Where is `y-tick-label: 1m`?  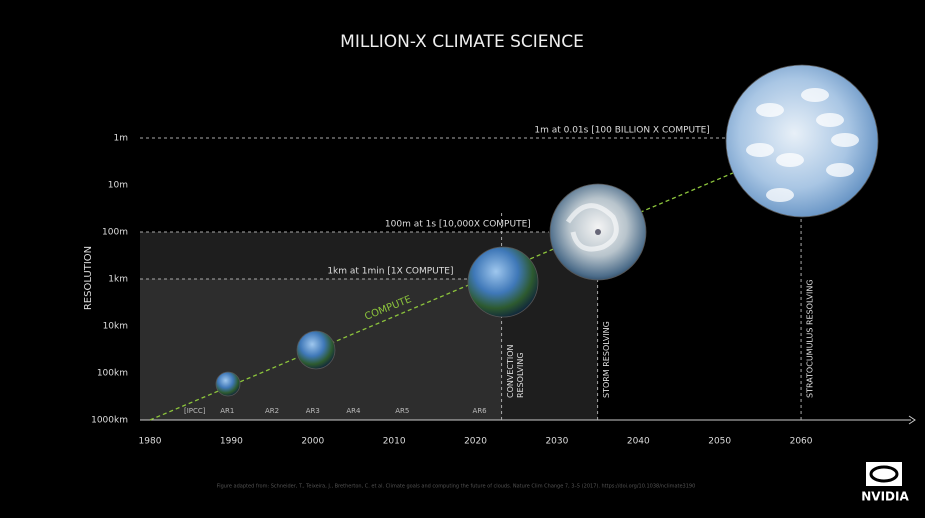 y-tick-label: 1m is located at coordinates (121, 139).